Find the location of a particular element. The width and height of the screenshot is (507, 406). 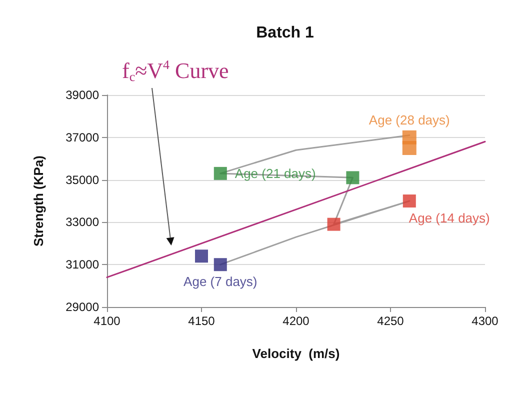

x-tick-label: 4200 is located at coordinates (296, 321).